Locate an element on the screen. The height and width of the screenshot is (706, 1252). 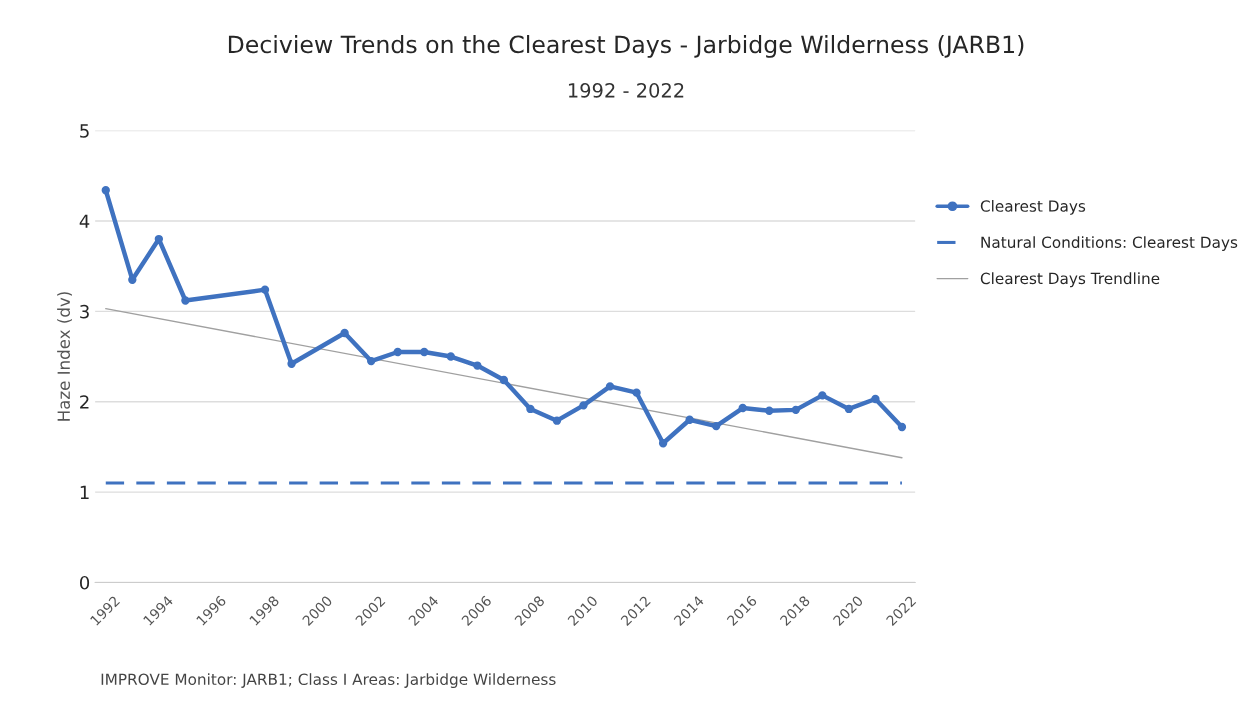
chart-title: Deciview Trends on the Clearest Days - Jarbidge Wilderness (JARB1) is located at coordinates (626, 46).